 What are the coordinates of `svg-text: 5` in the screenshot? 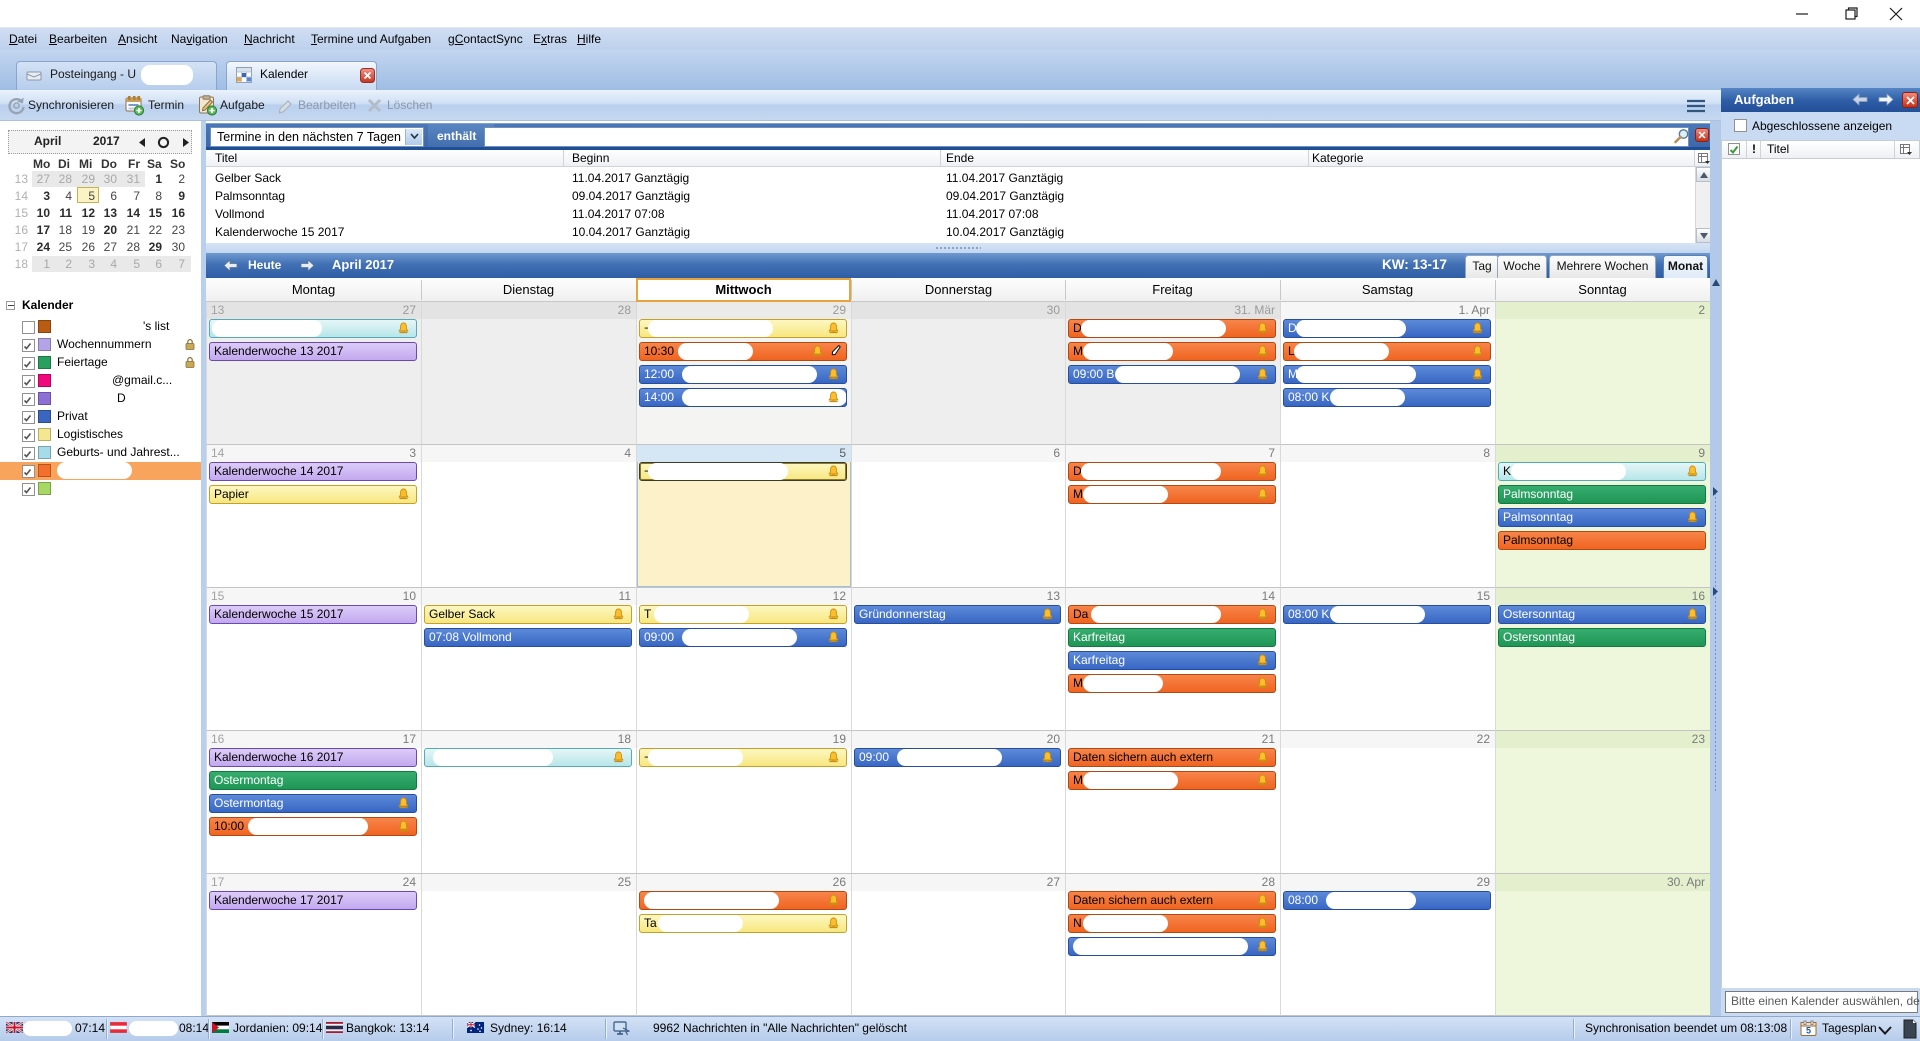 It's located at (1808, 1031).